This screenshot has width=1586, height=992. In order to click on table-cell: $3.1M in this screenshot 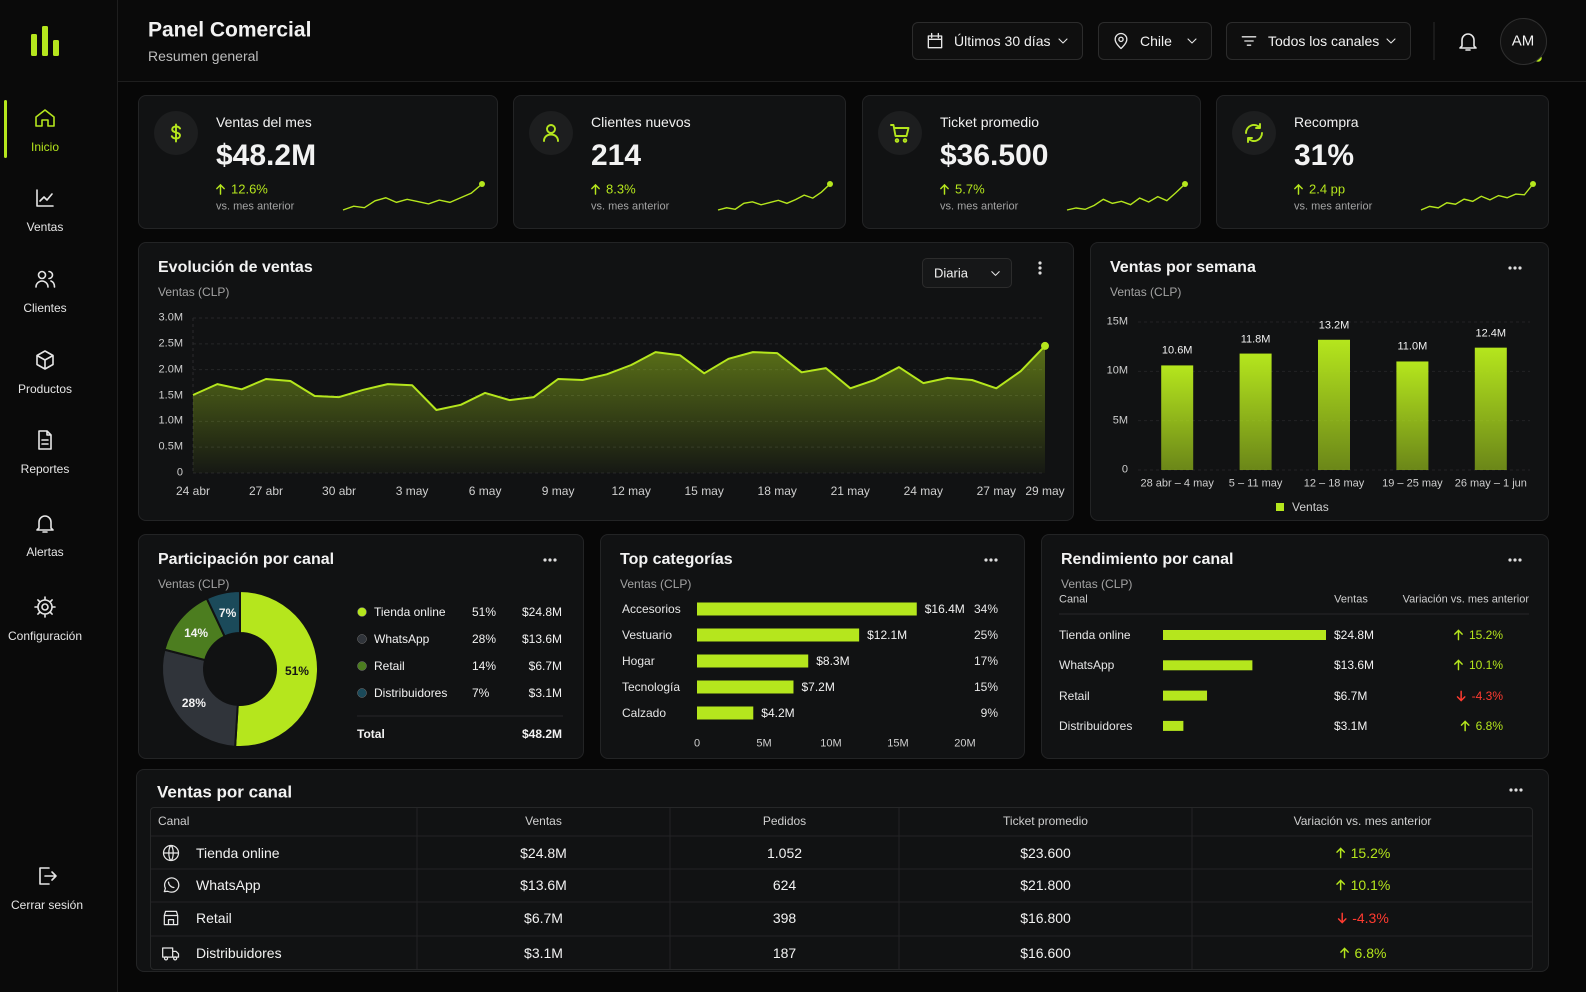, I will do `click(543, 953)`.